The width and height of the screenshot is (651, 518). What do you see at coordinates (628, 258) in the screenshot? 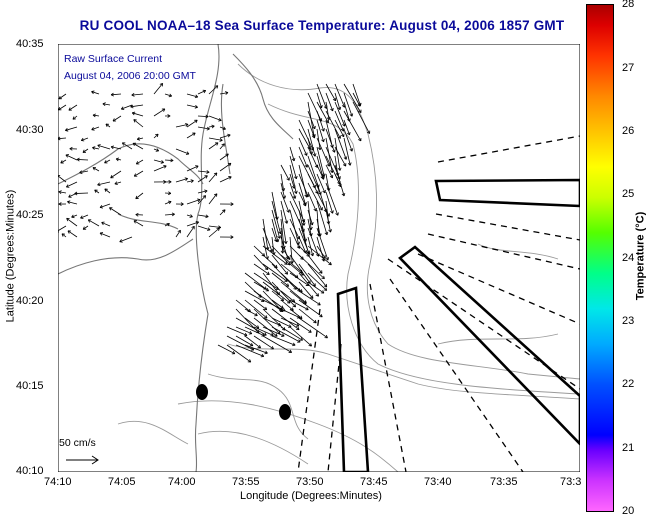
I see `colorbar-tick: 24` at bounding box center [628, 258].